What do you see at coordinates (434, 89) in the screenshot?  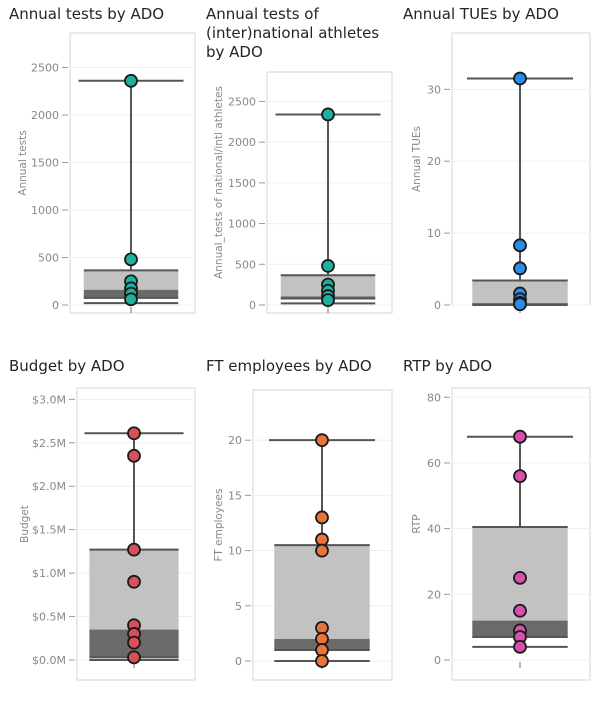 I see `y-tick-label: 30` at bounding box center [434, 89].